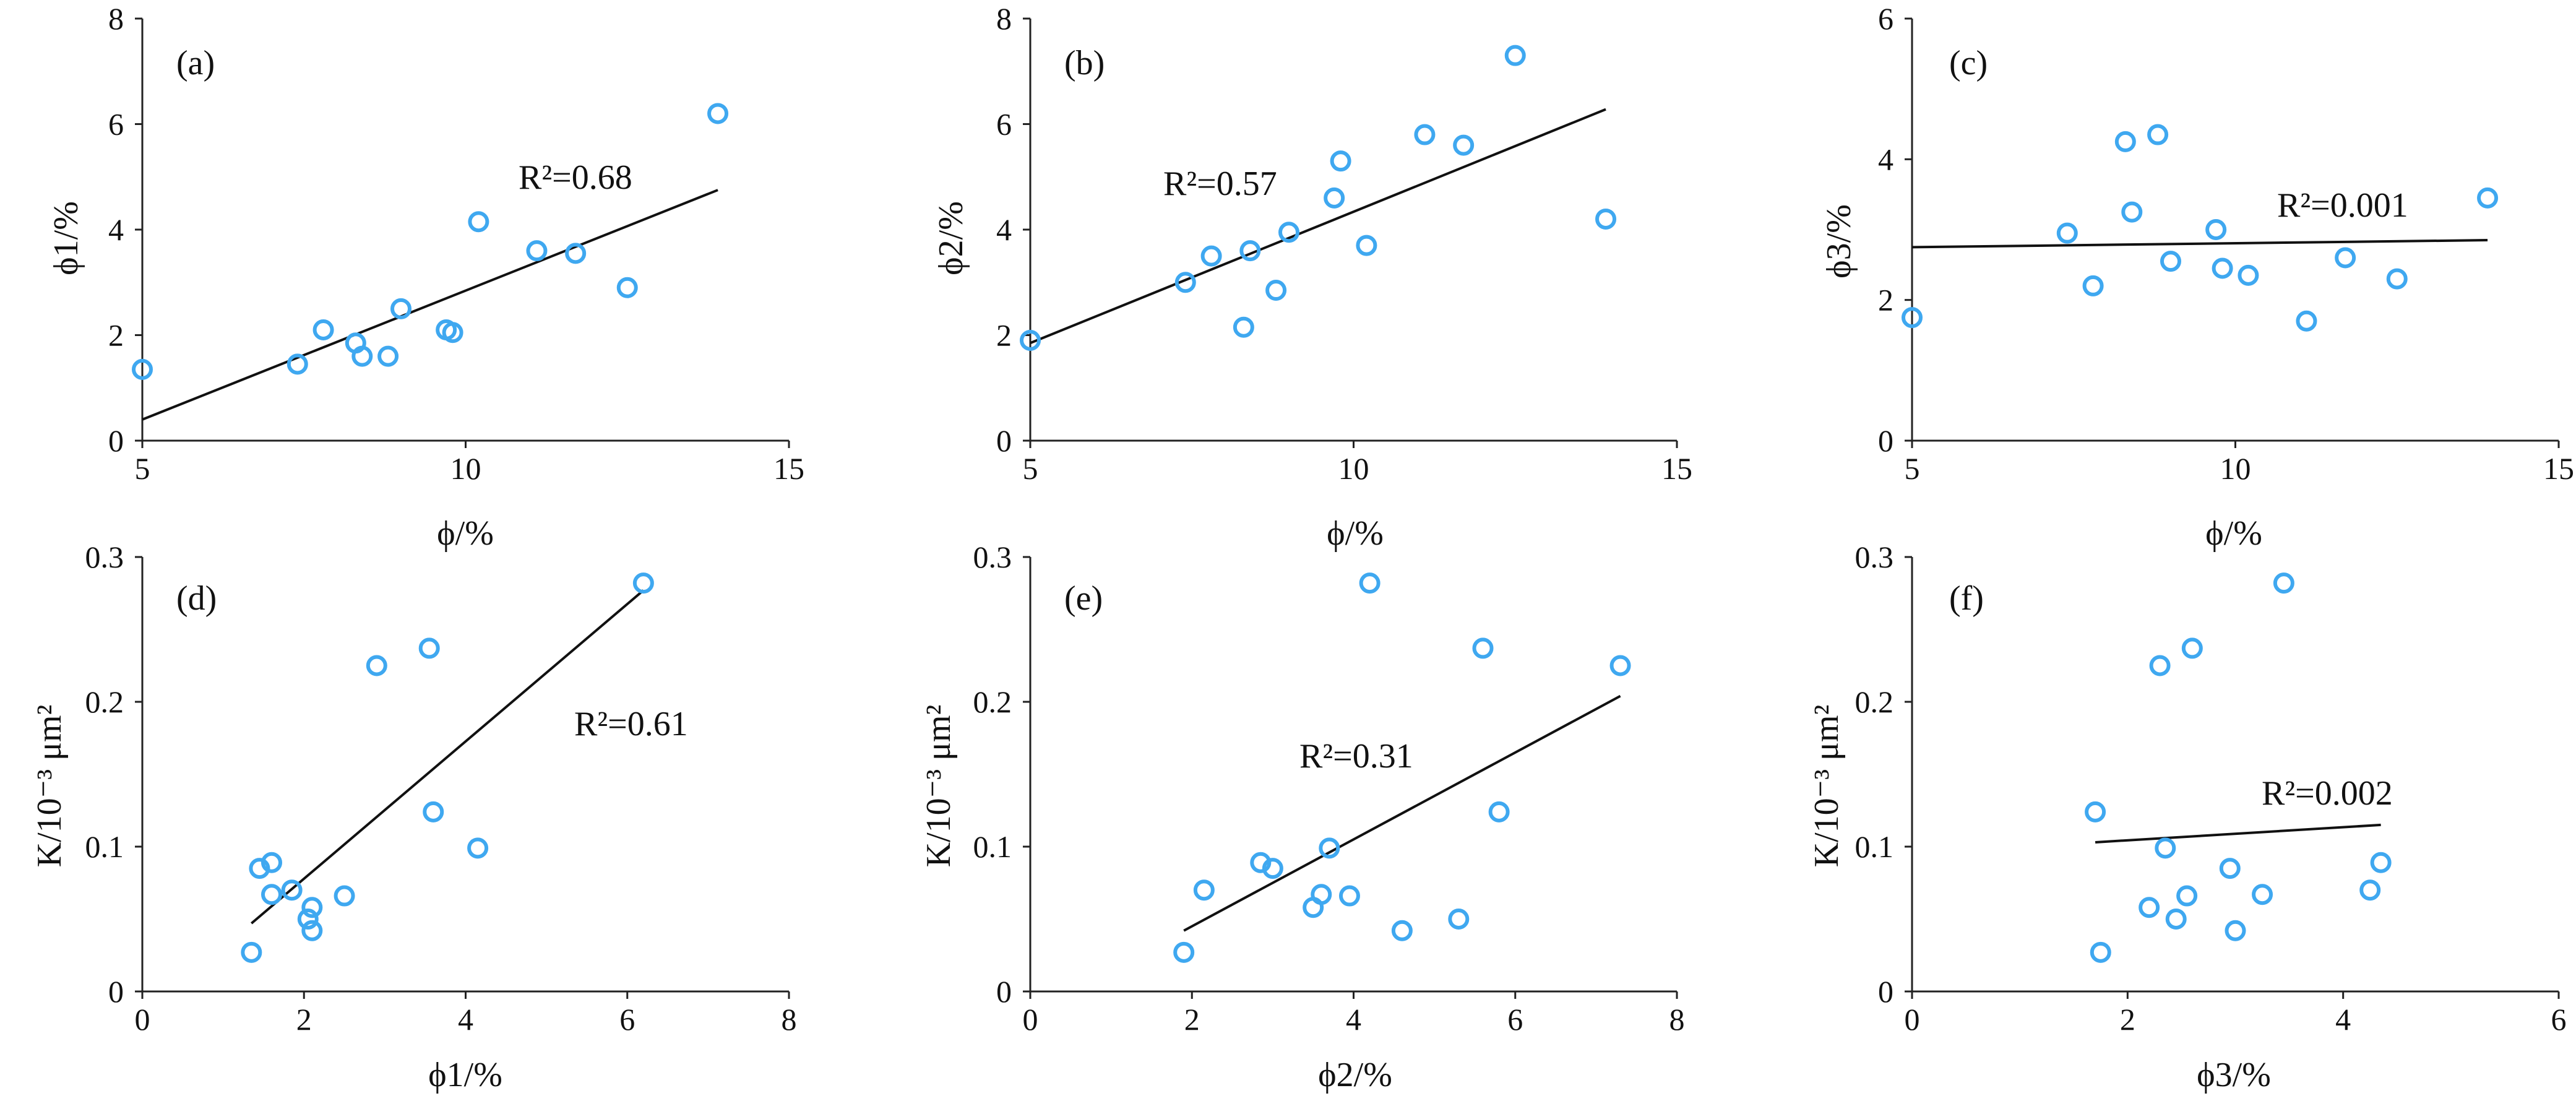 This screenshot has width=2576, height=1101. What do you see at coordinates (1356, 756) in the screenshot?
I see `r2-label: R²=0.31` at bounding box center [1356, 756].